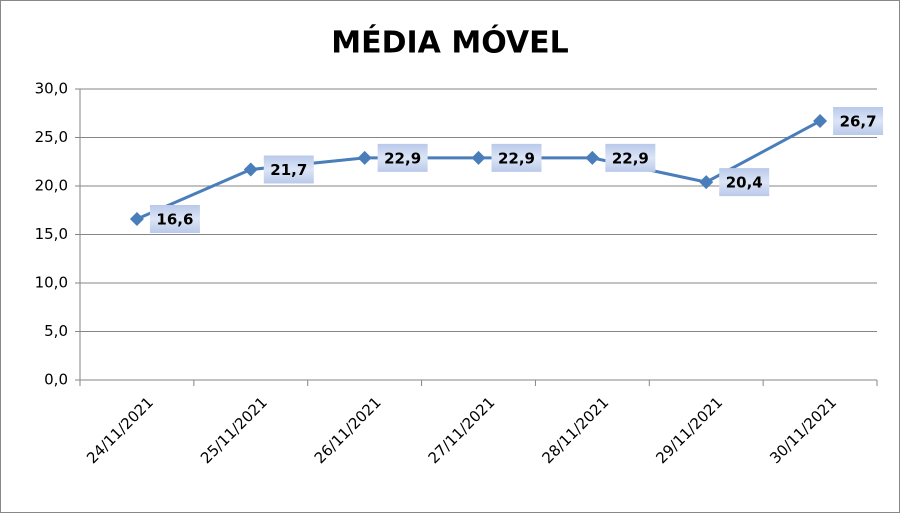  I want to click on y-tick-label: 0,0, so click(56, 380).